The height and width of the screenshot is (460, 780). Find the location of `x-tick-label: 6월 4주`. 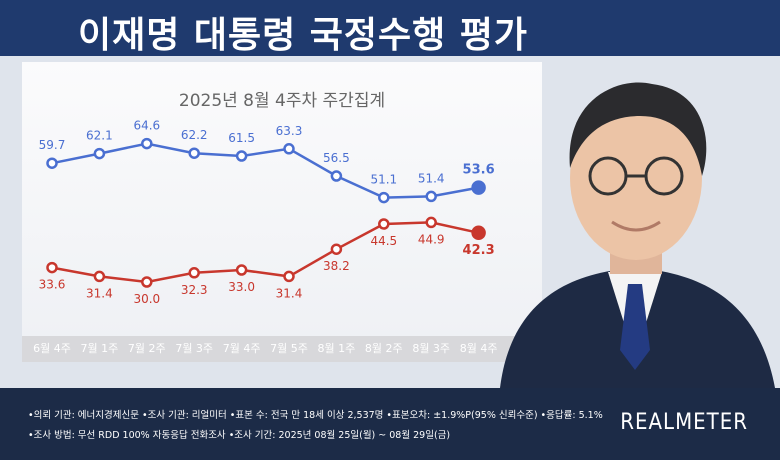

x-tick-label: 6월 4주 is located at coordinates (52, 348).